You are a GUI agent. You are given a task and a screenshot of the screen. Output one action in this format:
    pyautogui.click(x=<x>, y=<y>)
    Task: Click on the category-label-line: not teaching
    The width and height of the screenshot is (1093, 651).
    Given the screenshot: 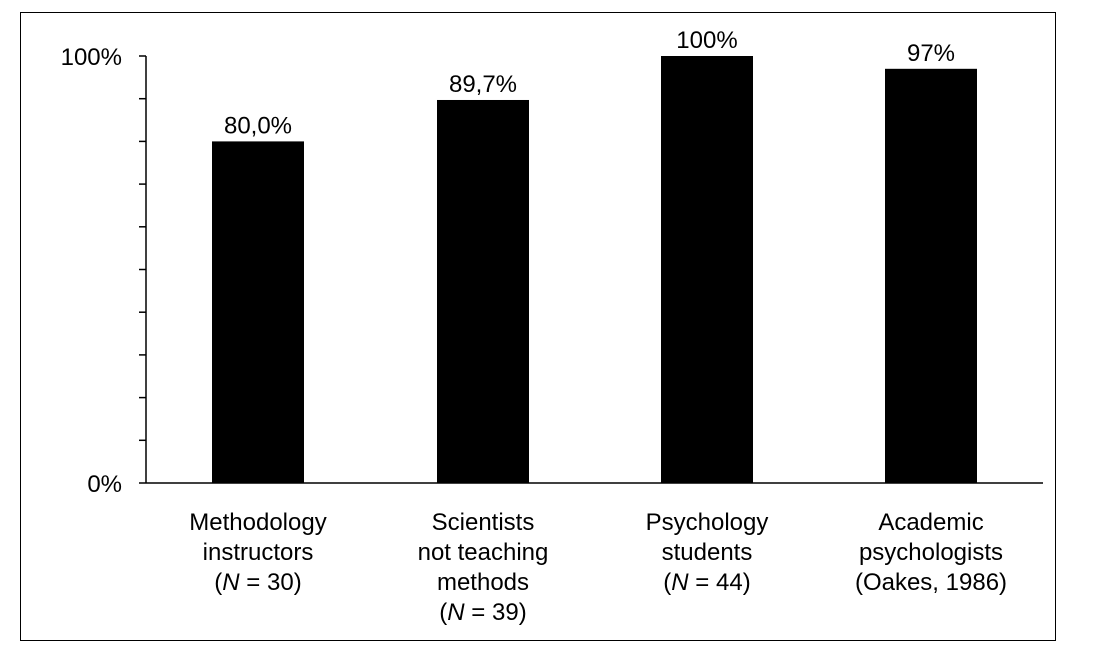 What is the action you would take?
    pyautogui.click(x=483, y=552)
    